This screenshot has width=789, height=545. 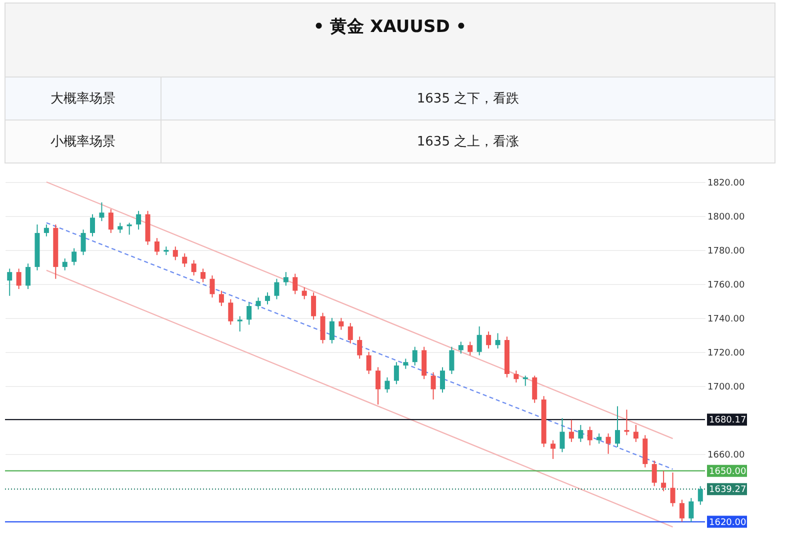 What do you see at coordinates (727, 523) in the screenshot?
I see `ref-line-label: 1620.00` at bounding box center [727, 523].